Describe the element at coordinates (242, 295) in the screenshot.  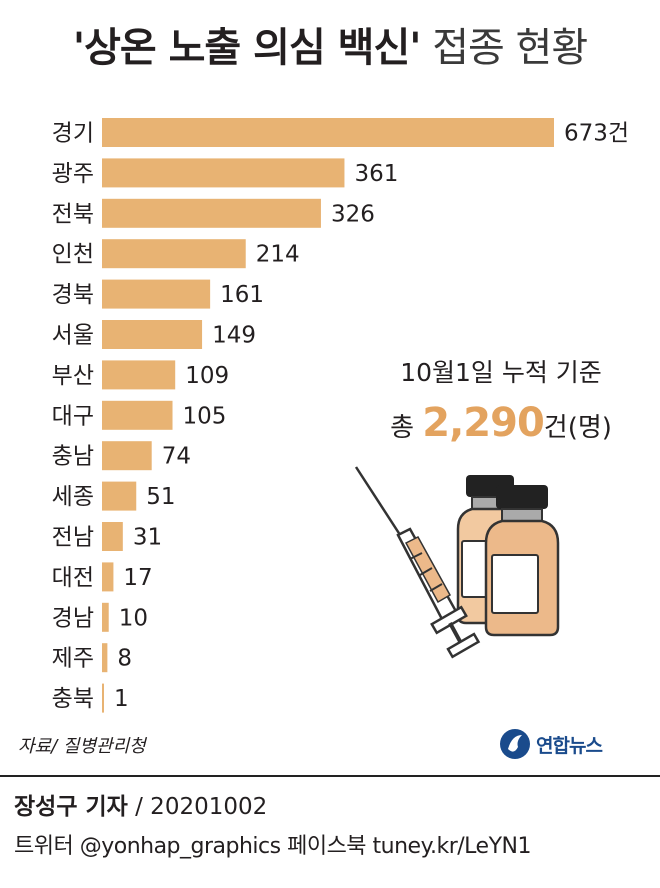
I see `value-label: 161` at that location.